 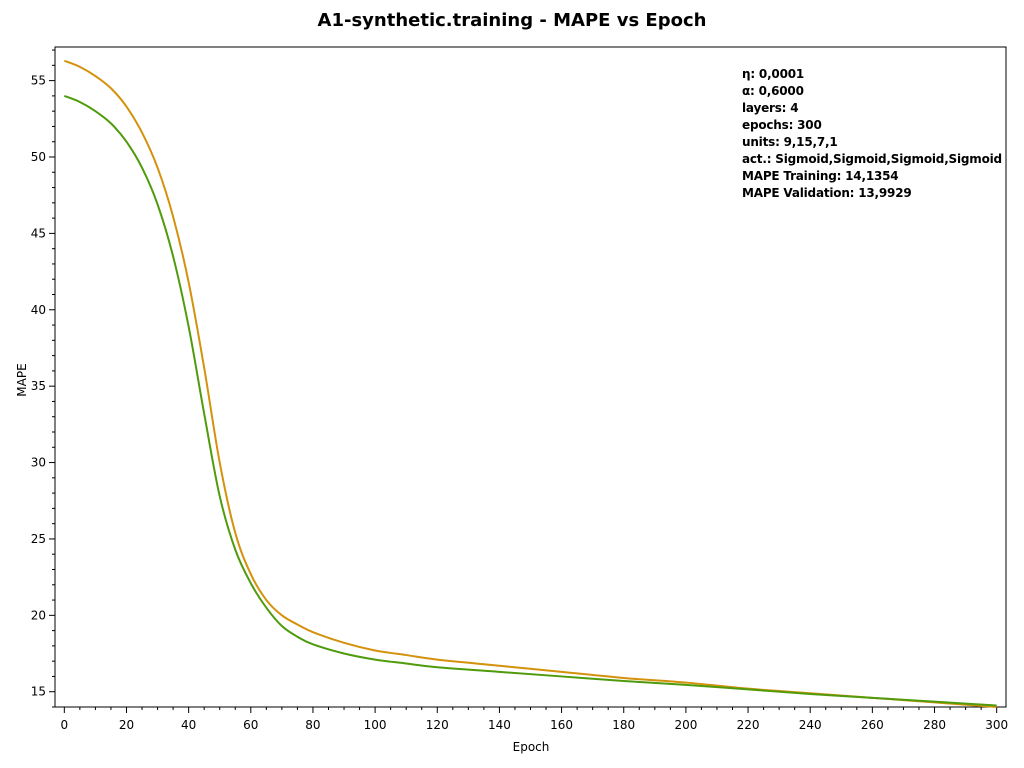 What do you see at coordinates (38, 310) in the screenshot?
I see `y-tick-label: 40` at bounding box center [38, 310].